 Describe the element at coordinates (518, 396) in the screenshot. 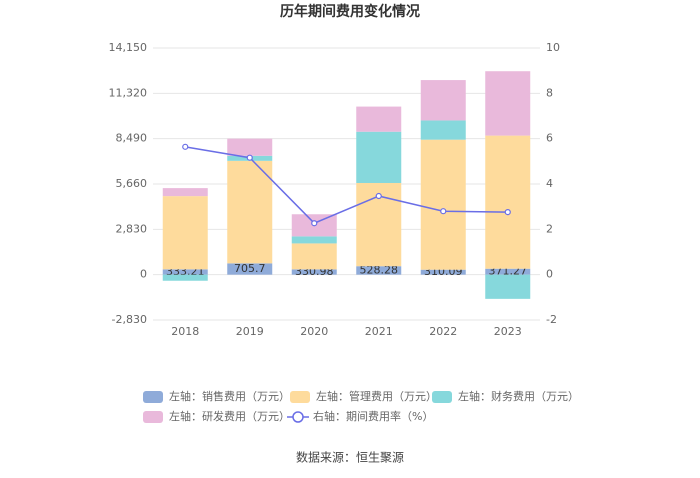

I see `legend-label: 左轴：财务费用（万元）` at that location.